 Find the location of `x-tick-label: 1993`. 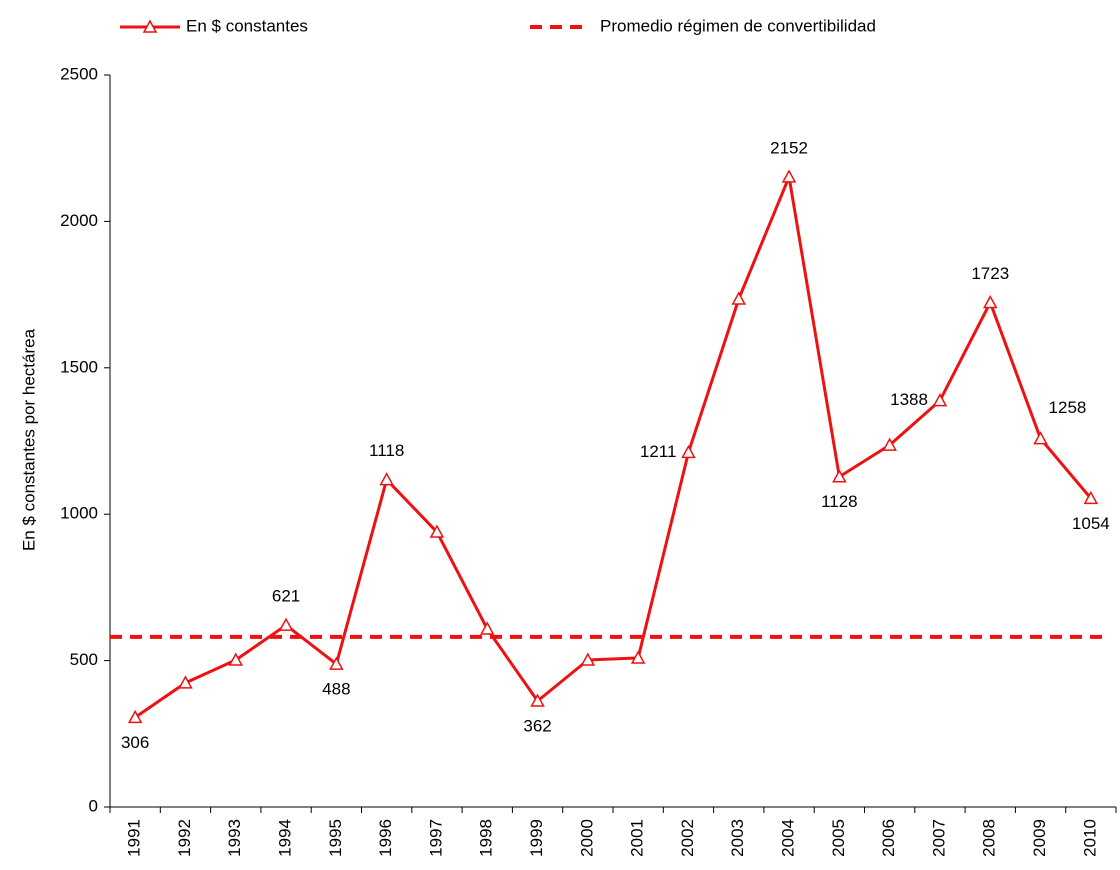

x-tick-label: 1993 is located at coordinates (234, 838).